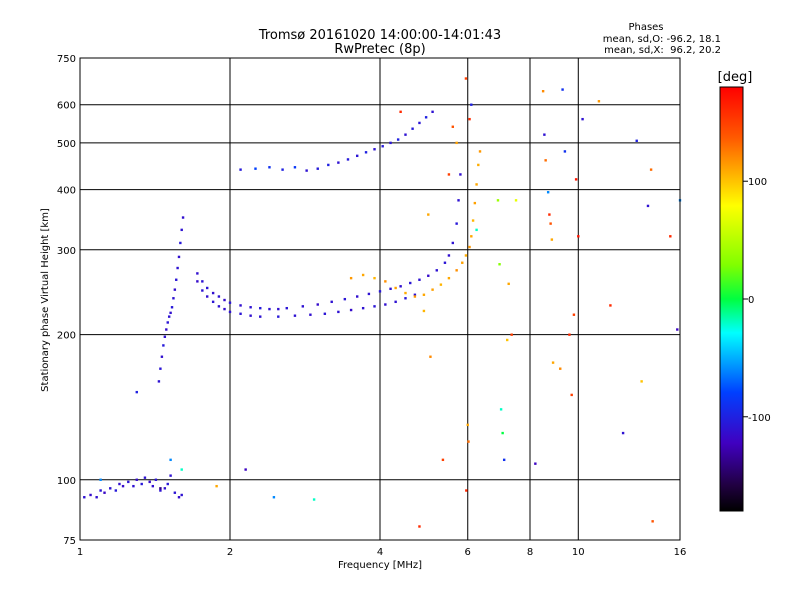 This screenshot has width=800, height=600. Describe the element at coordinates (680, 552) in the screenshot. I see `x-tick-label: 16` at that location.